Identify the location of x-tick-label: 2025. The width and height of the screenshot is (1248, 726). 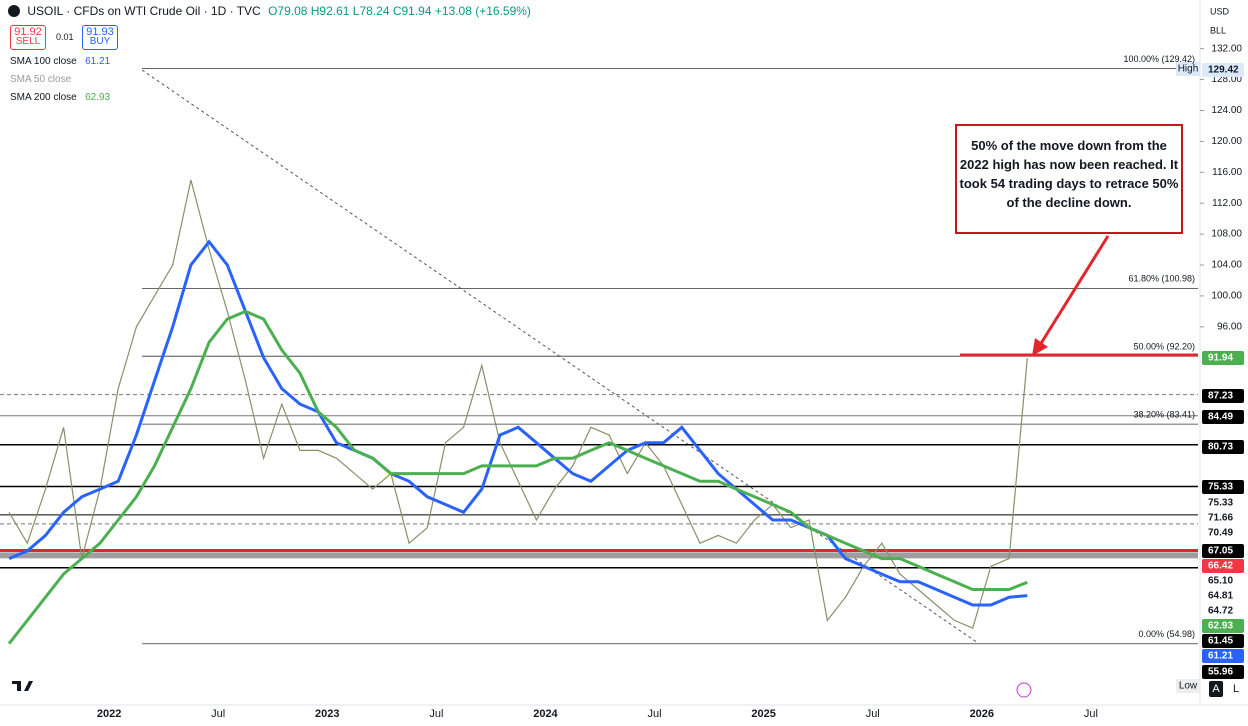
(763, 714).